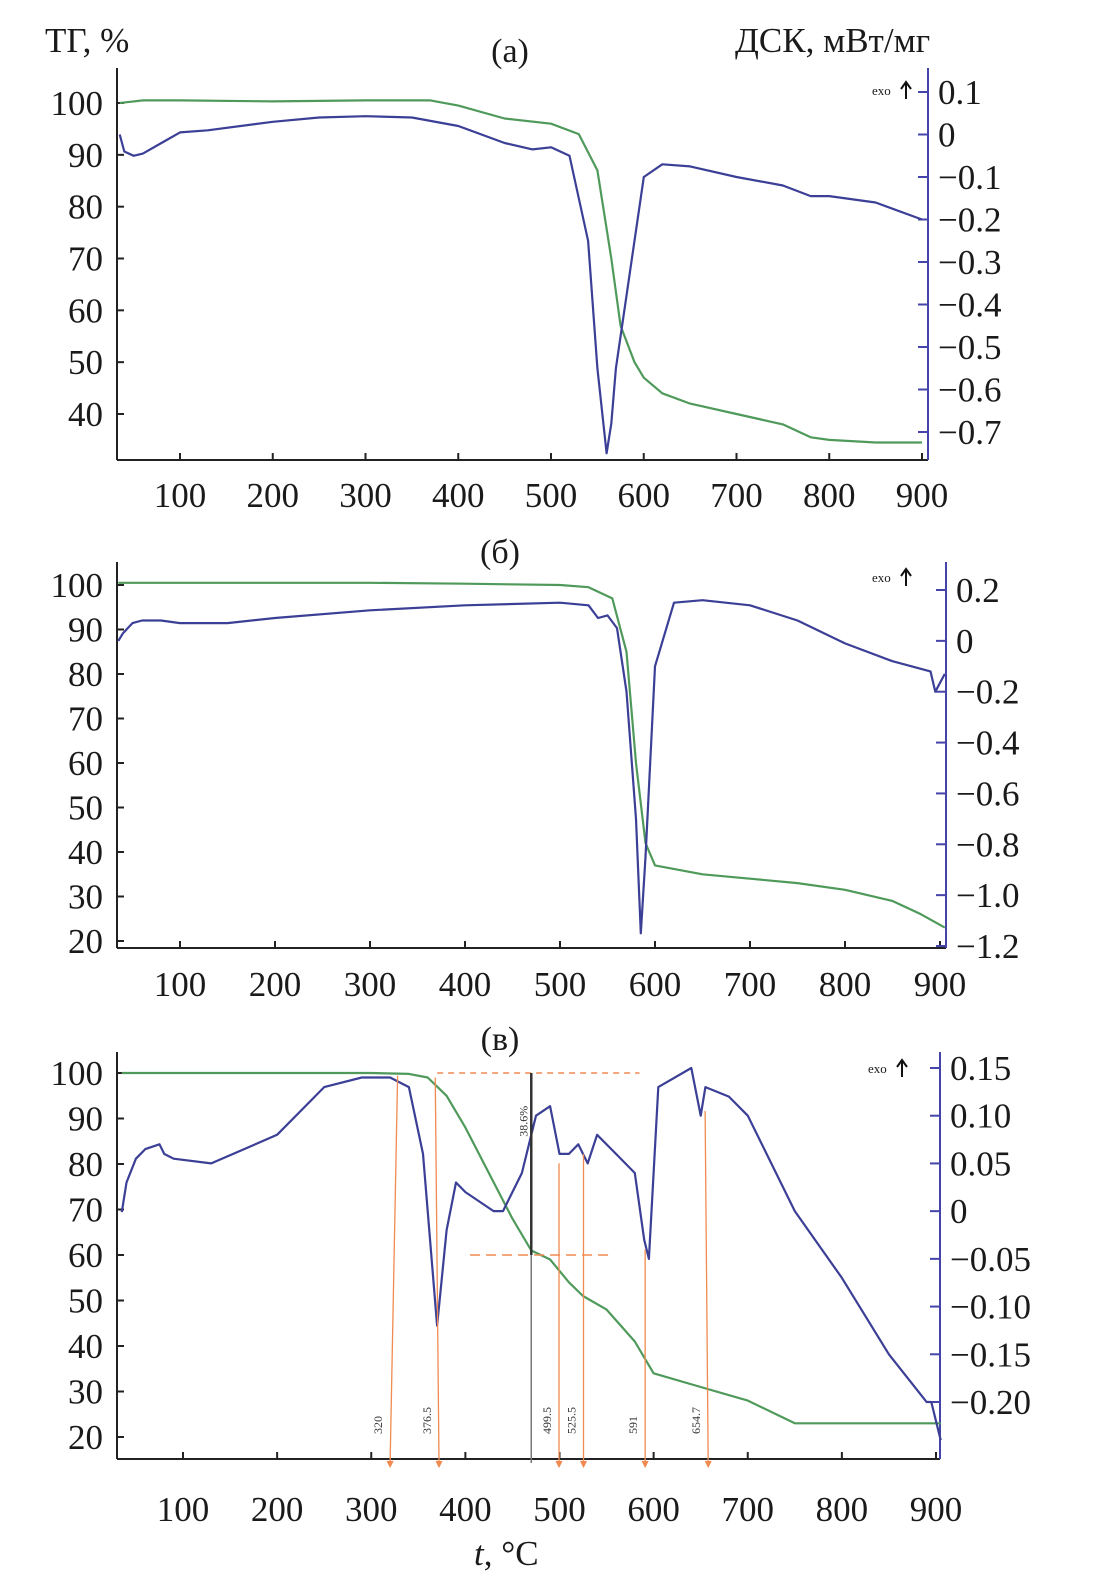 Image resolution: width=1110 pixels, height=1584 pixels. I want to click on panel-label: (а), so click(510, 51).